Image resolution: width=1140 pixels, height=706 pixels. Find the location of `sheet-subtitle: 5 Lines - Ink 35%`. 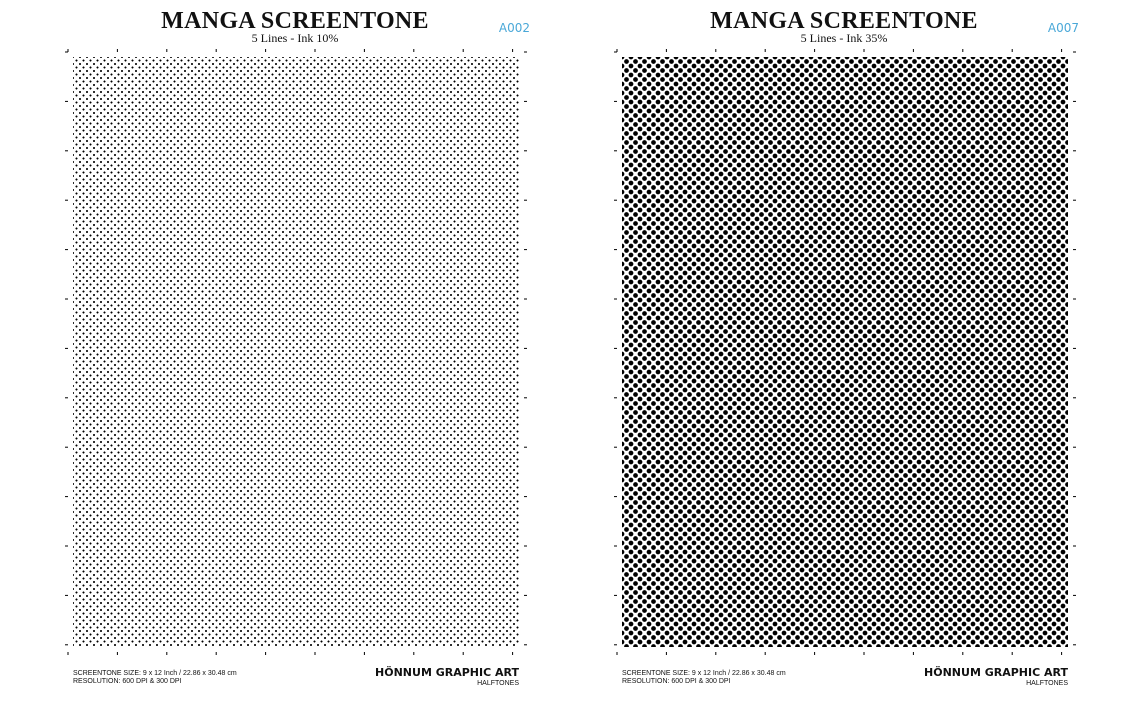

sheet-subtitle: 5 Lines - Ink 35% is located at coordinates (844, 38).